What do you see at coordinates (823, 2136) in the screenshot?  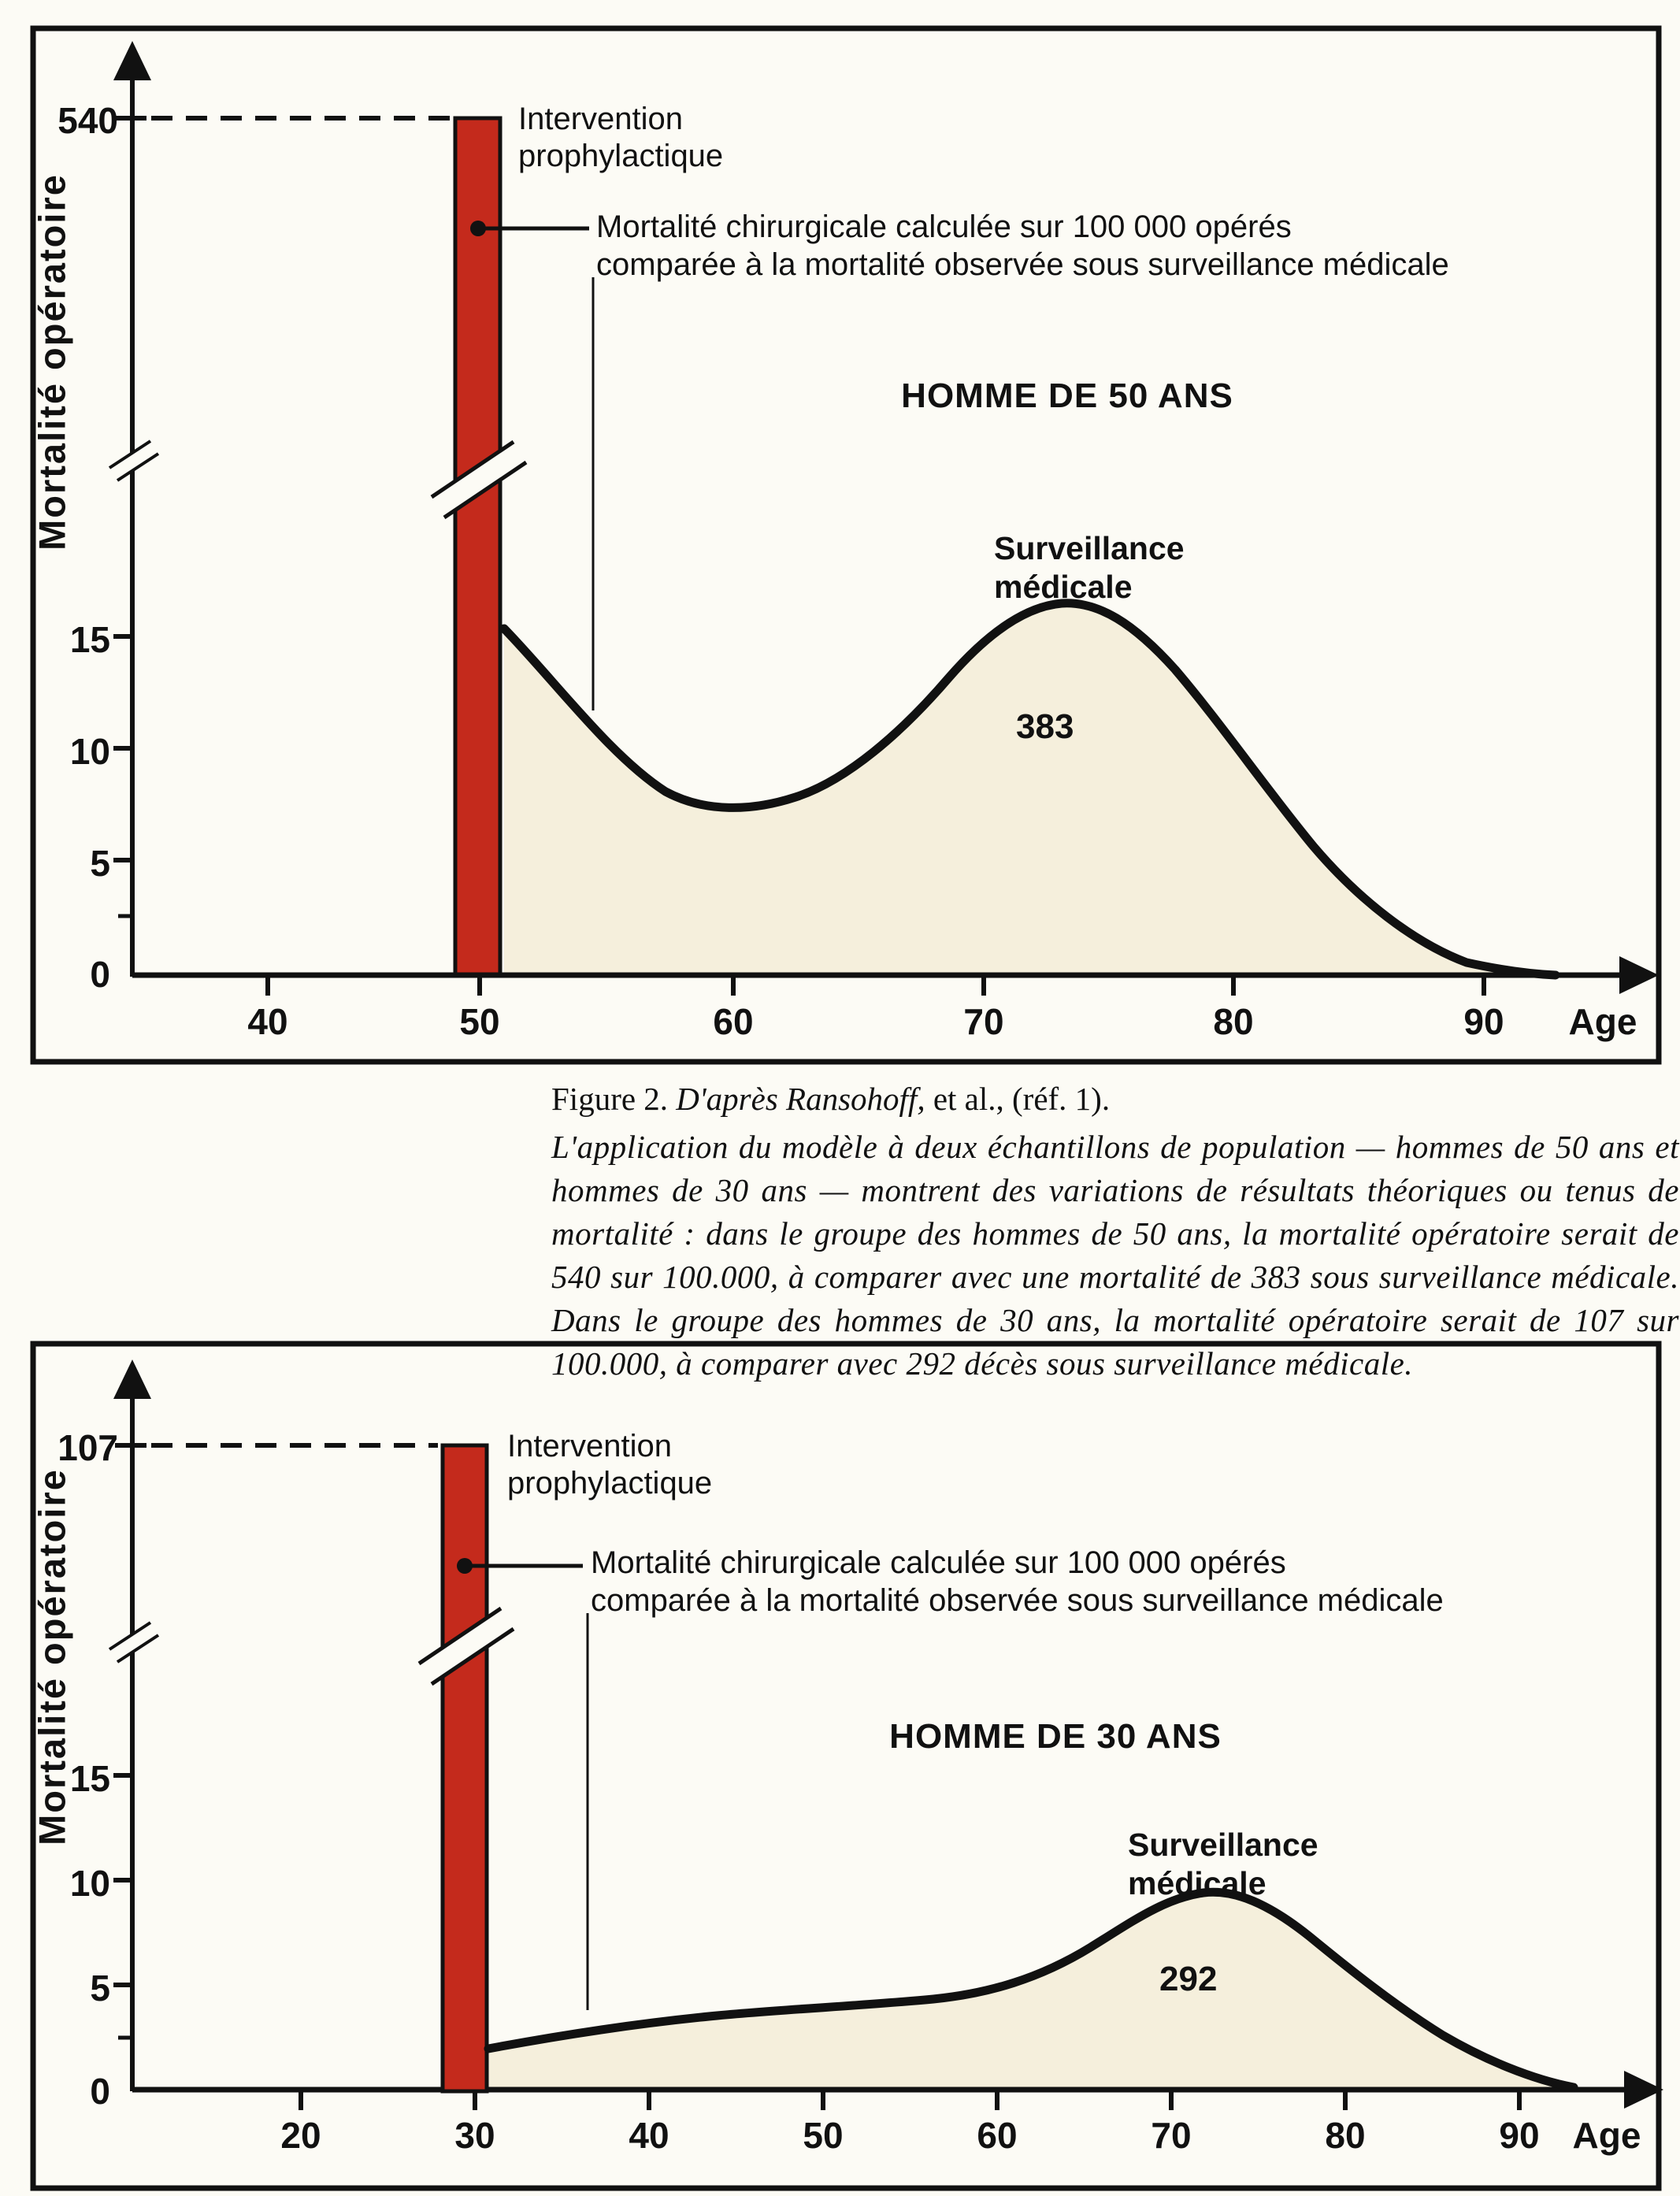 I see `chart2-xtick-label-50: 50` at bounding box center [823, 2136].